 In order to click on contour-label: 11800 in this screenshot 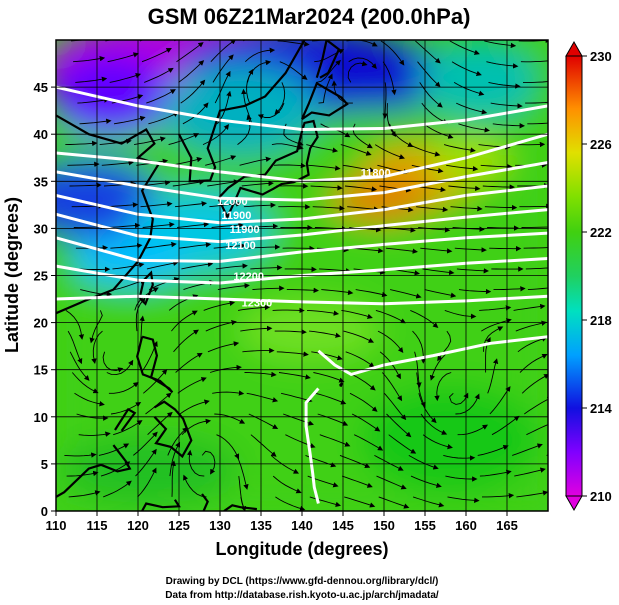, I will do `click(376, 174)`.